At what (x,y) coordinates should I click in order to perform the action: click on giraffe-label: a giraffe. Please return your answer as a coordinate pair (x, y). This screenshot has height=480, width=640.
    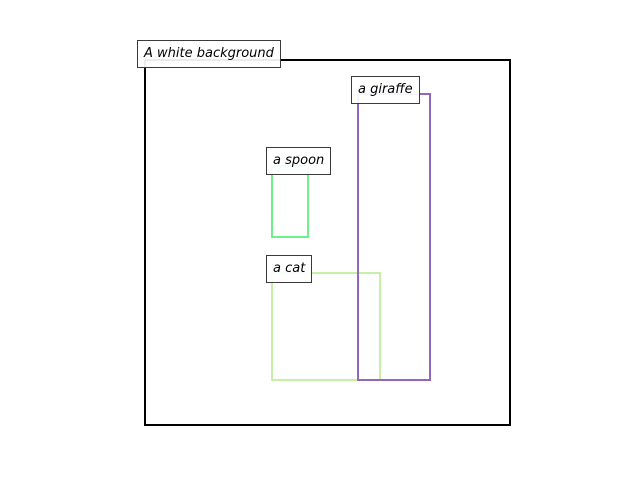
    Looking at the image, I should click on (385, 90).